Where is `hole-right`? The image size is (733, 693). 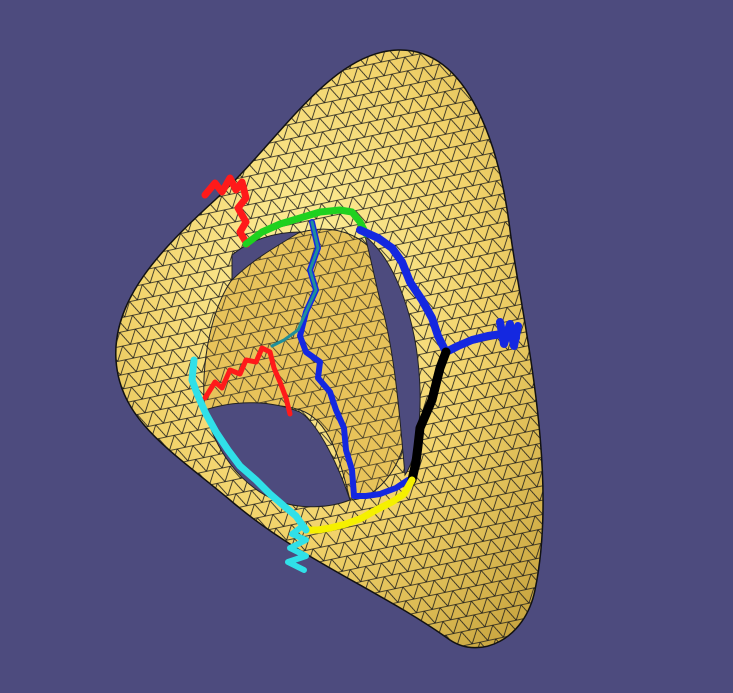
hole-right is located at coordinates (392, 355).